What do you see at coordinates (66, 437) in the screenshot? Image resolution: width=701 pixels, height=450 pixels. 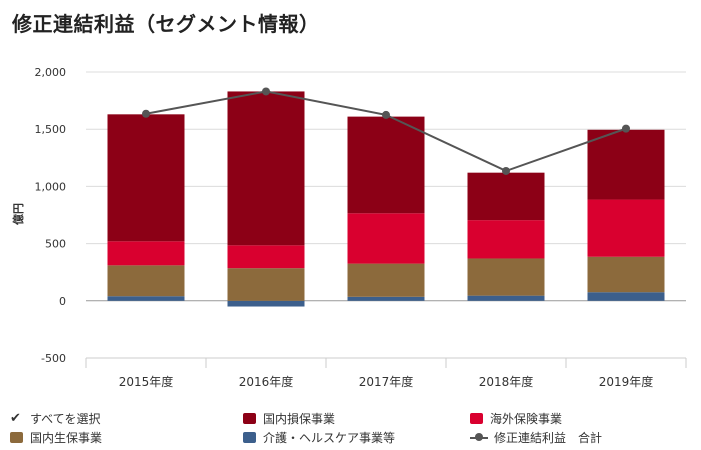 I see `legend-label: 国内生保事業` at bounding box center [66, 437].